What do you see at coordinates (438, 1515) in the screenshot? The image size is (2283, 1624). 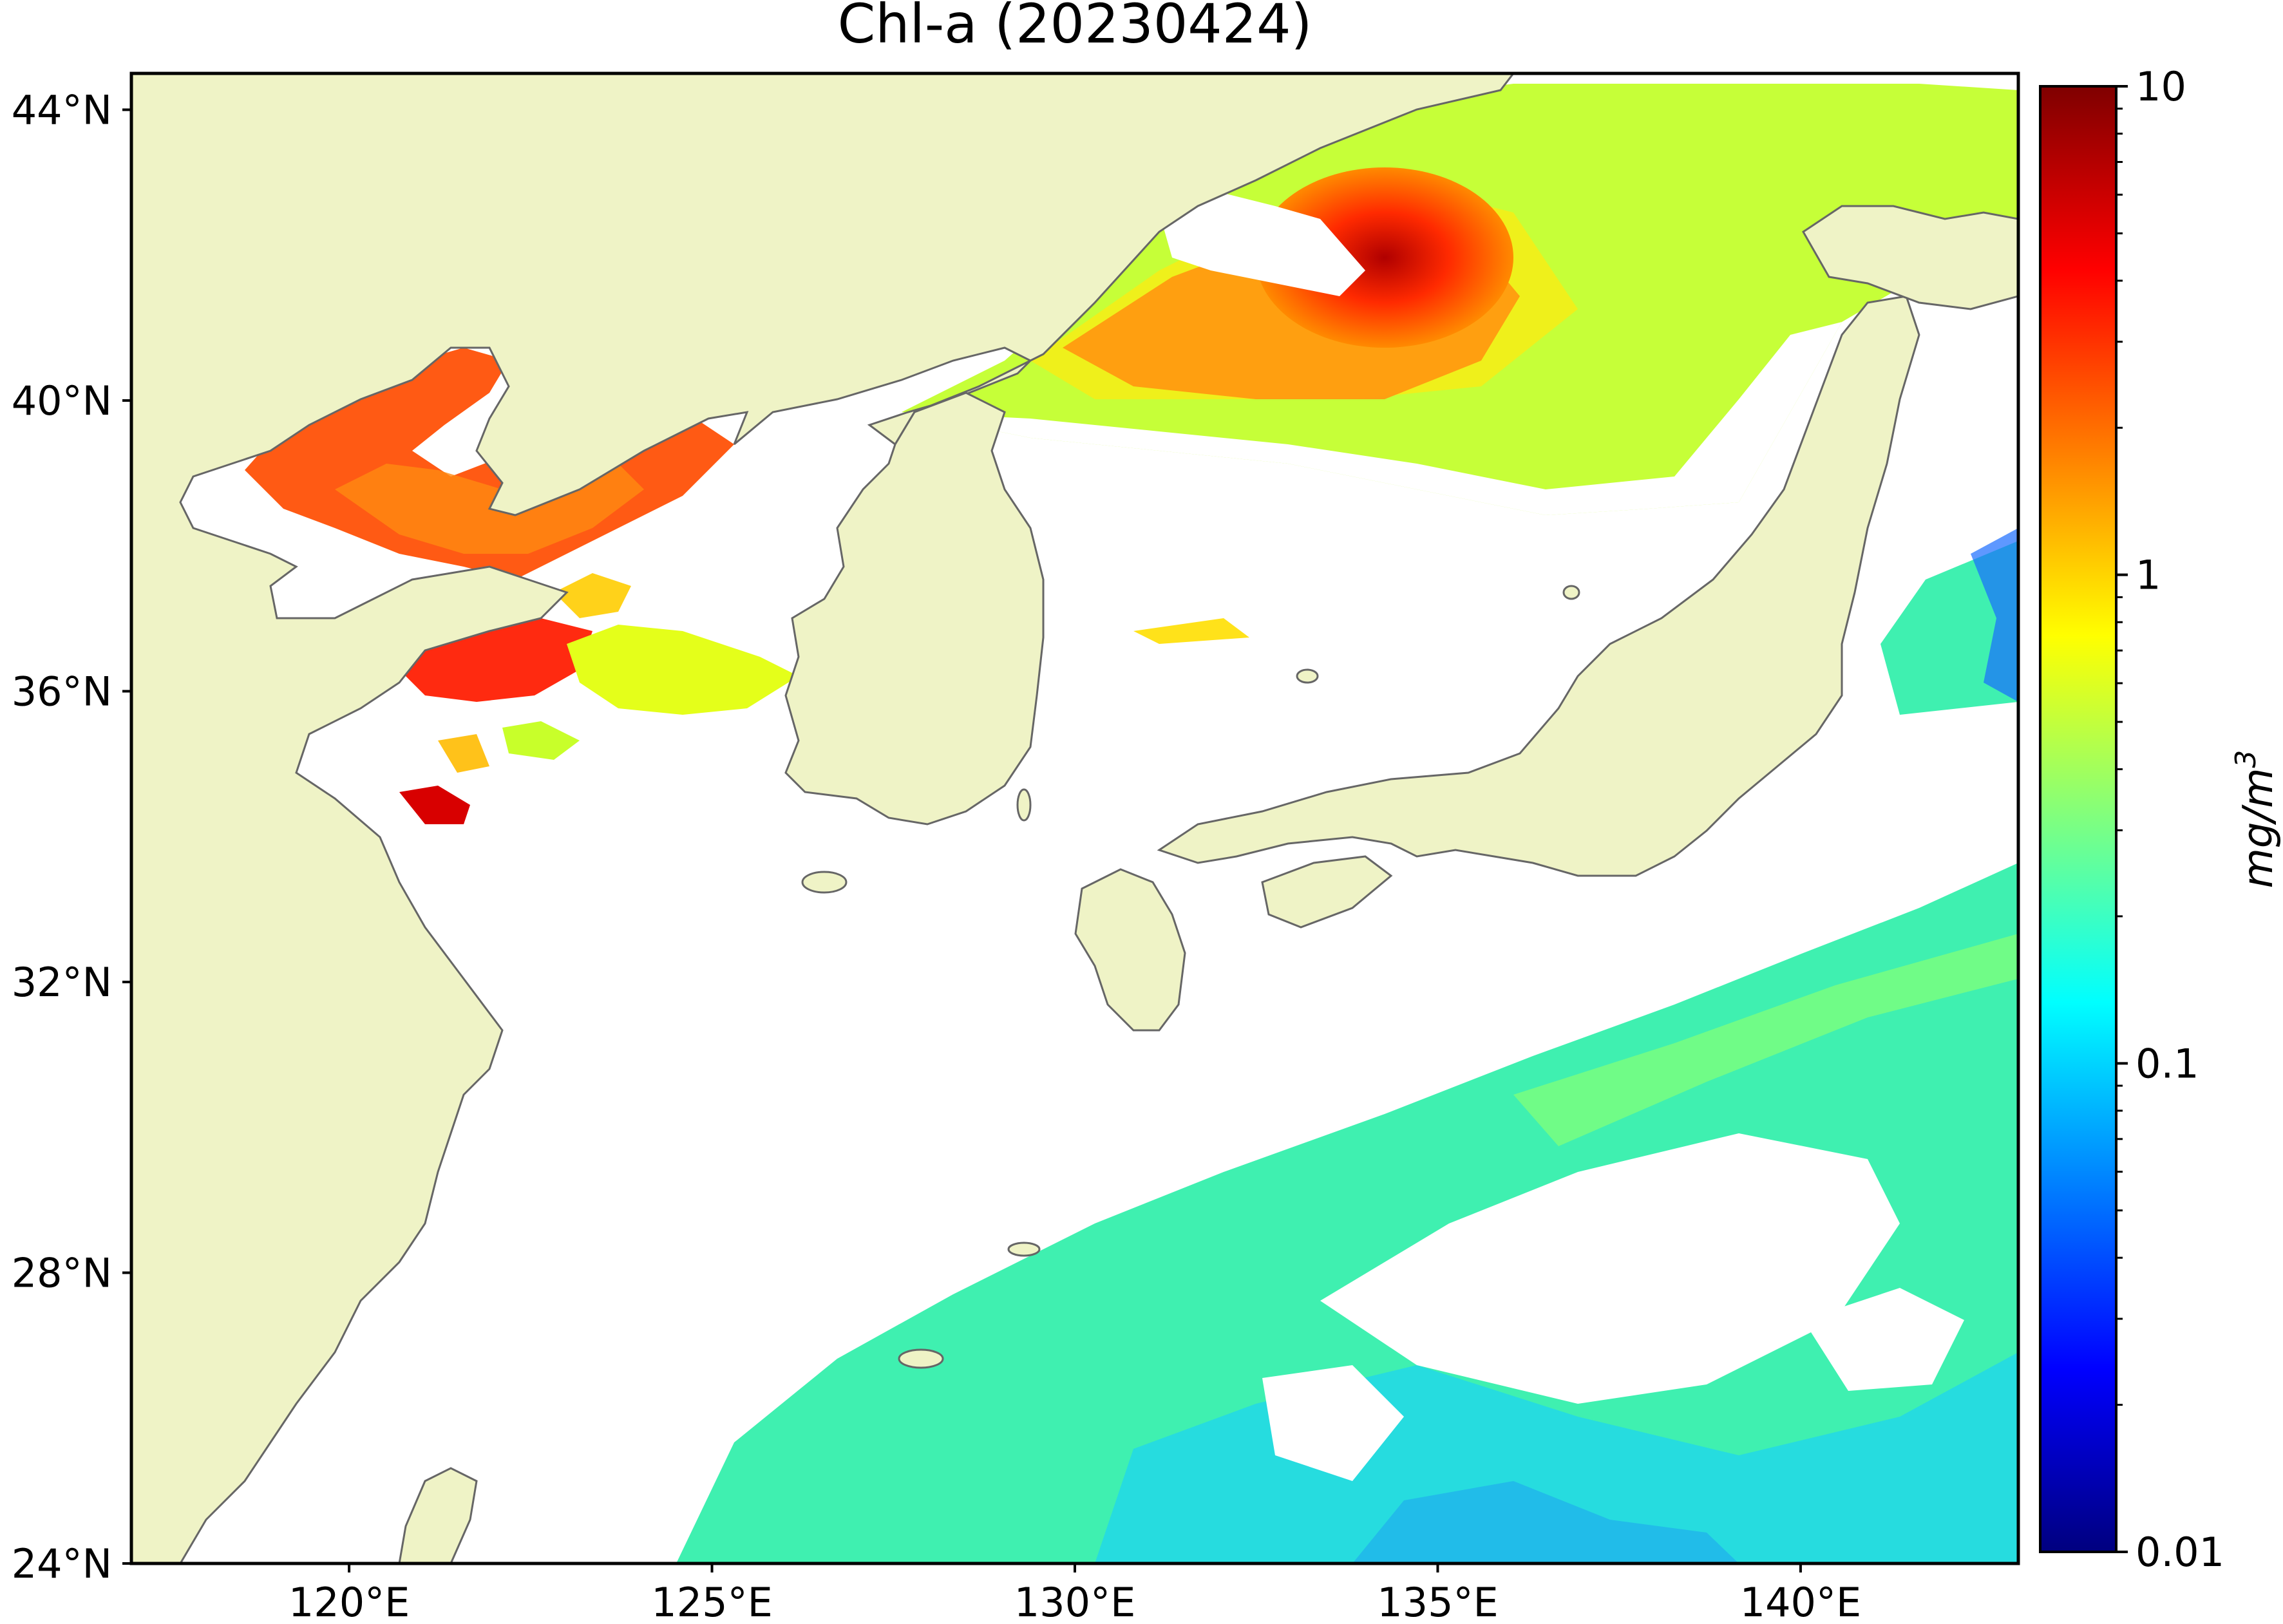 I see `land-taiwan` at bounding box center [438, 1515].